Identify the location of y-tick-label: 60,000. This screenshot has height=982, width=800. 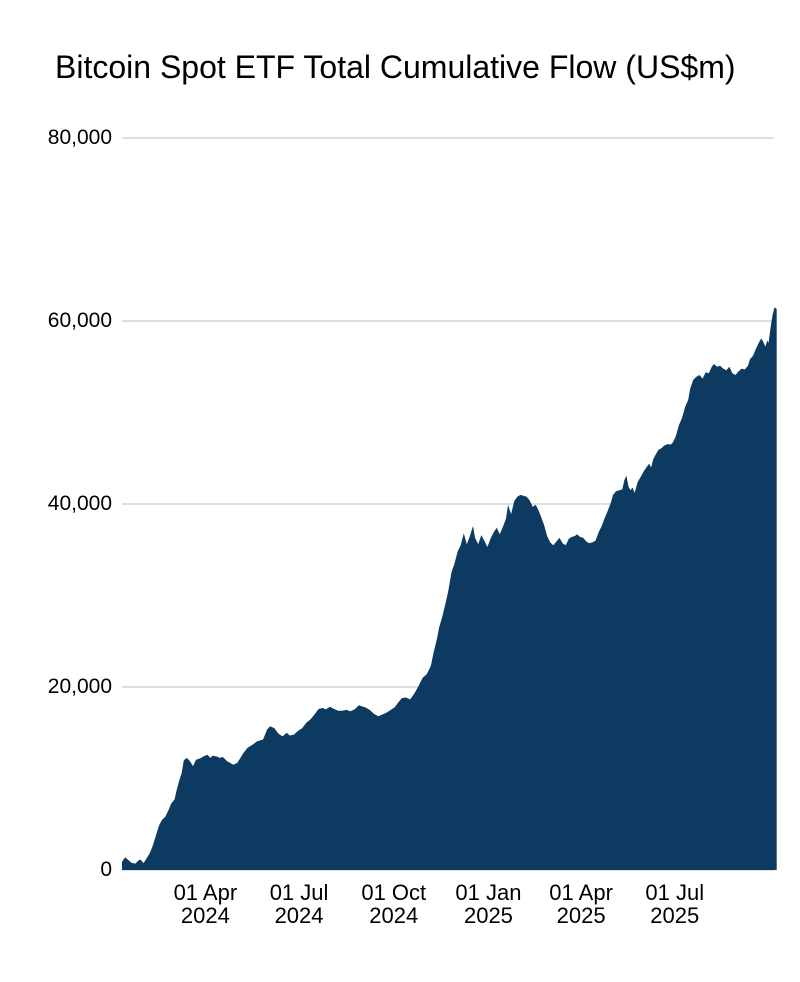
(79, 320).